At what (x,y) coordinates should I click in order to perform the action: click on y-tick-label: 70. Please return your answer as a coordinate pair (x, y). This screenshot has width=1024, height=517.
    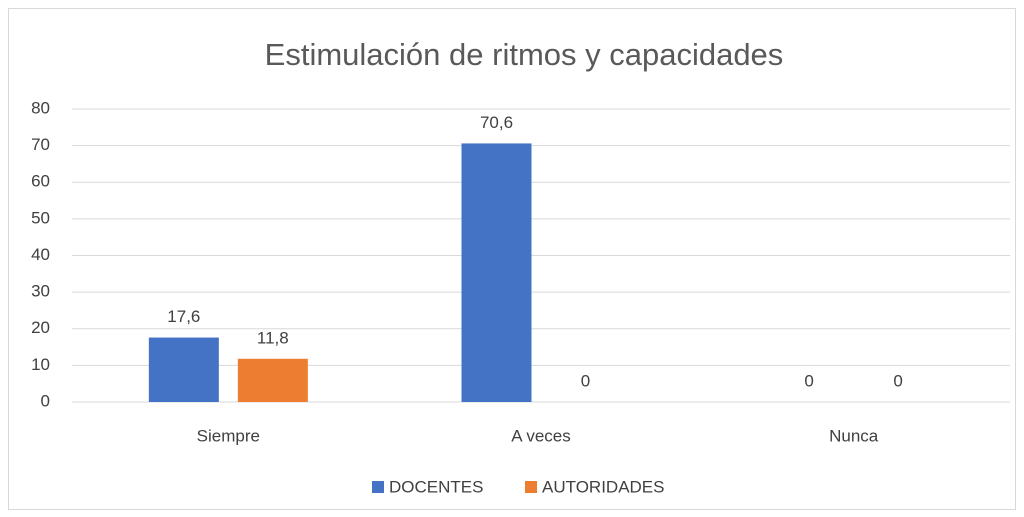
    Looking at the image, I should click on (40, 144).